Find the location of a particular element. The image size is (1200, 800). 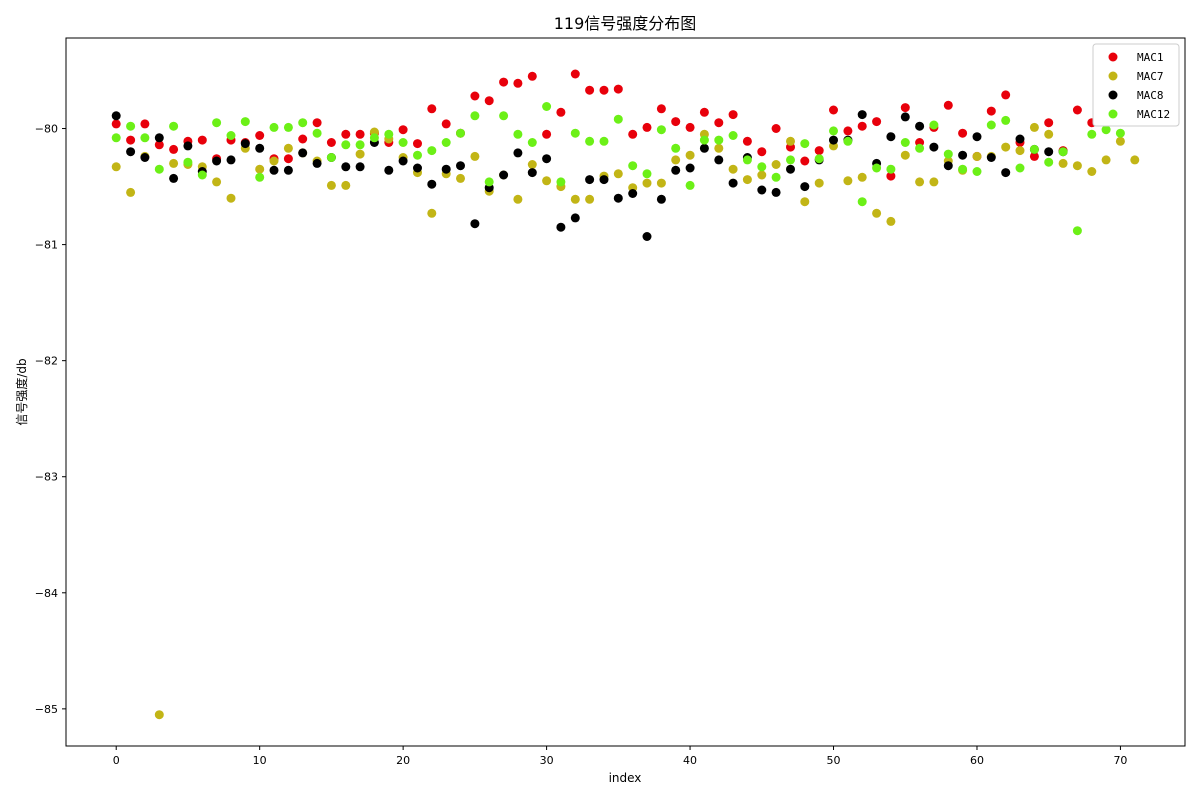

x-tick-label: 30 is located at coordinates (547, 760).